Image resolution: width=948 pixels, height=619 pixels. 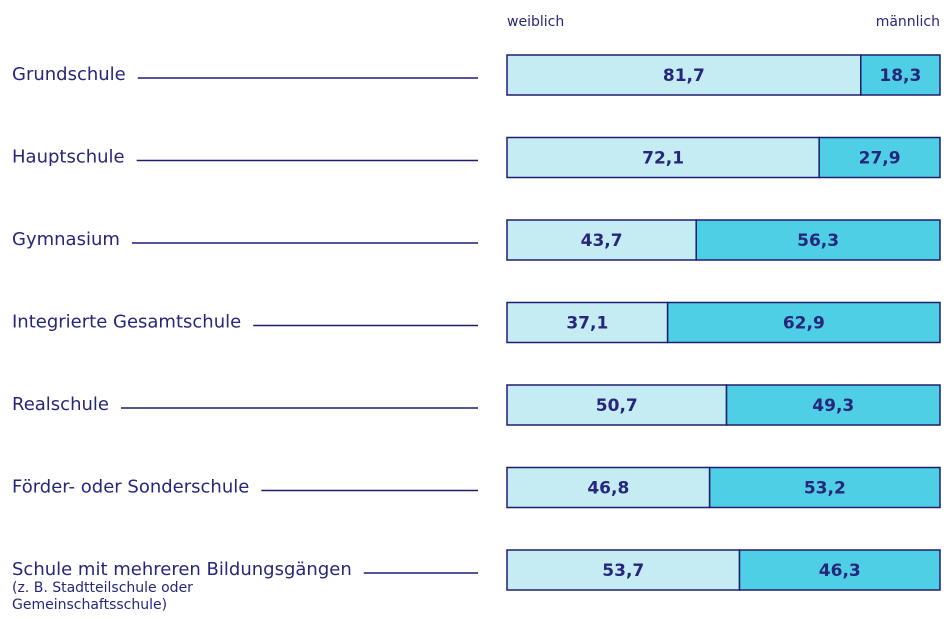 I want to click on value-label: 56,3, so click(x=818, y=241).